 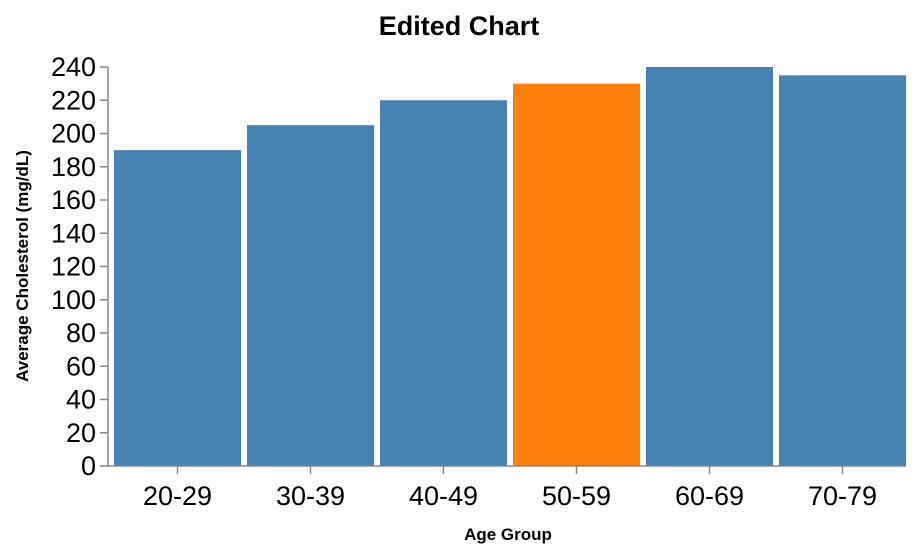 I want to click on y-tick-label: 120, so click(x=73, y=267).